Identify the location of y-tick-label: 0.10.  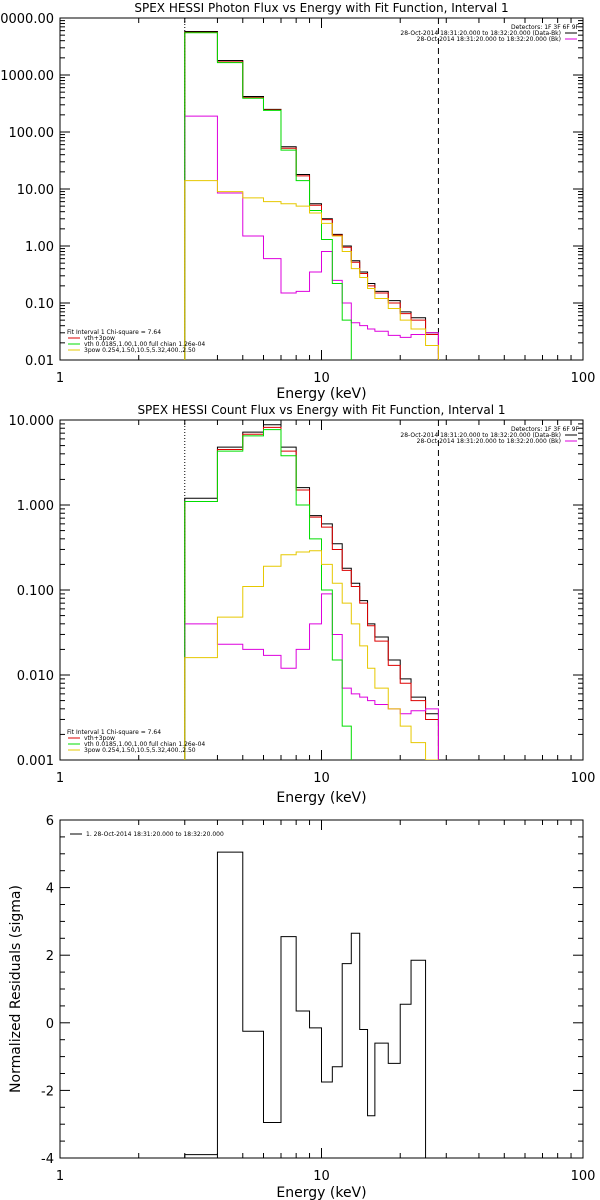
(39, 304).